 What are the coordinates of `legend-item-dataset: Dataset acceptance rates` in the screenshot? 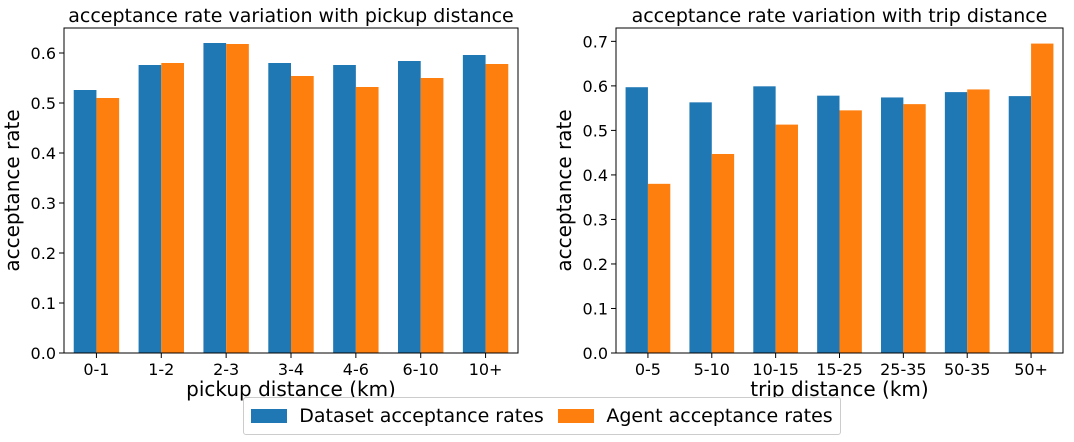 It's located at (397, 416).